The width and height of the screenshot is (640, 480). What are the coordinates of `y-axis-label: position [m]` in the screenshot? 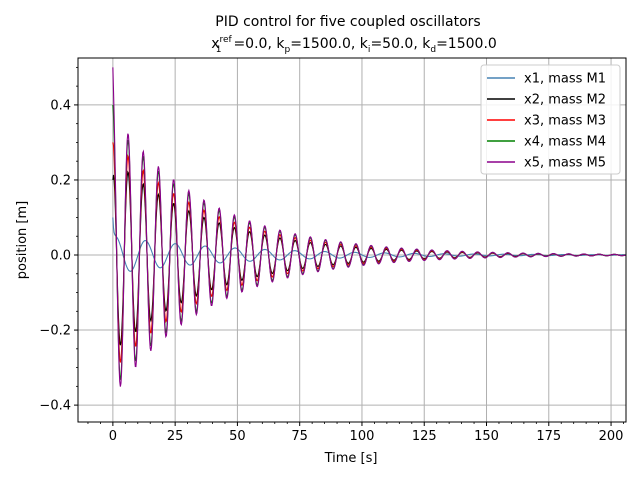 It's located at (22, 240).